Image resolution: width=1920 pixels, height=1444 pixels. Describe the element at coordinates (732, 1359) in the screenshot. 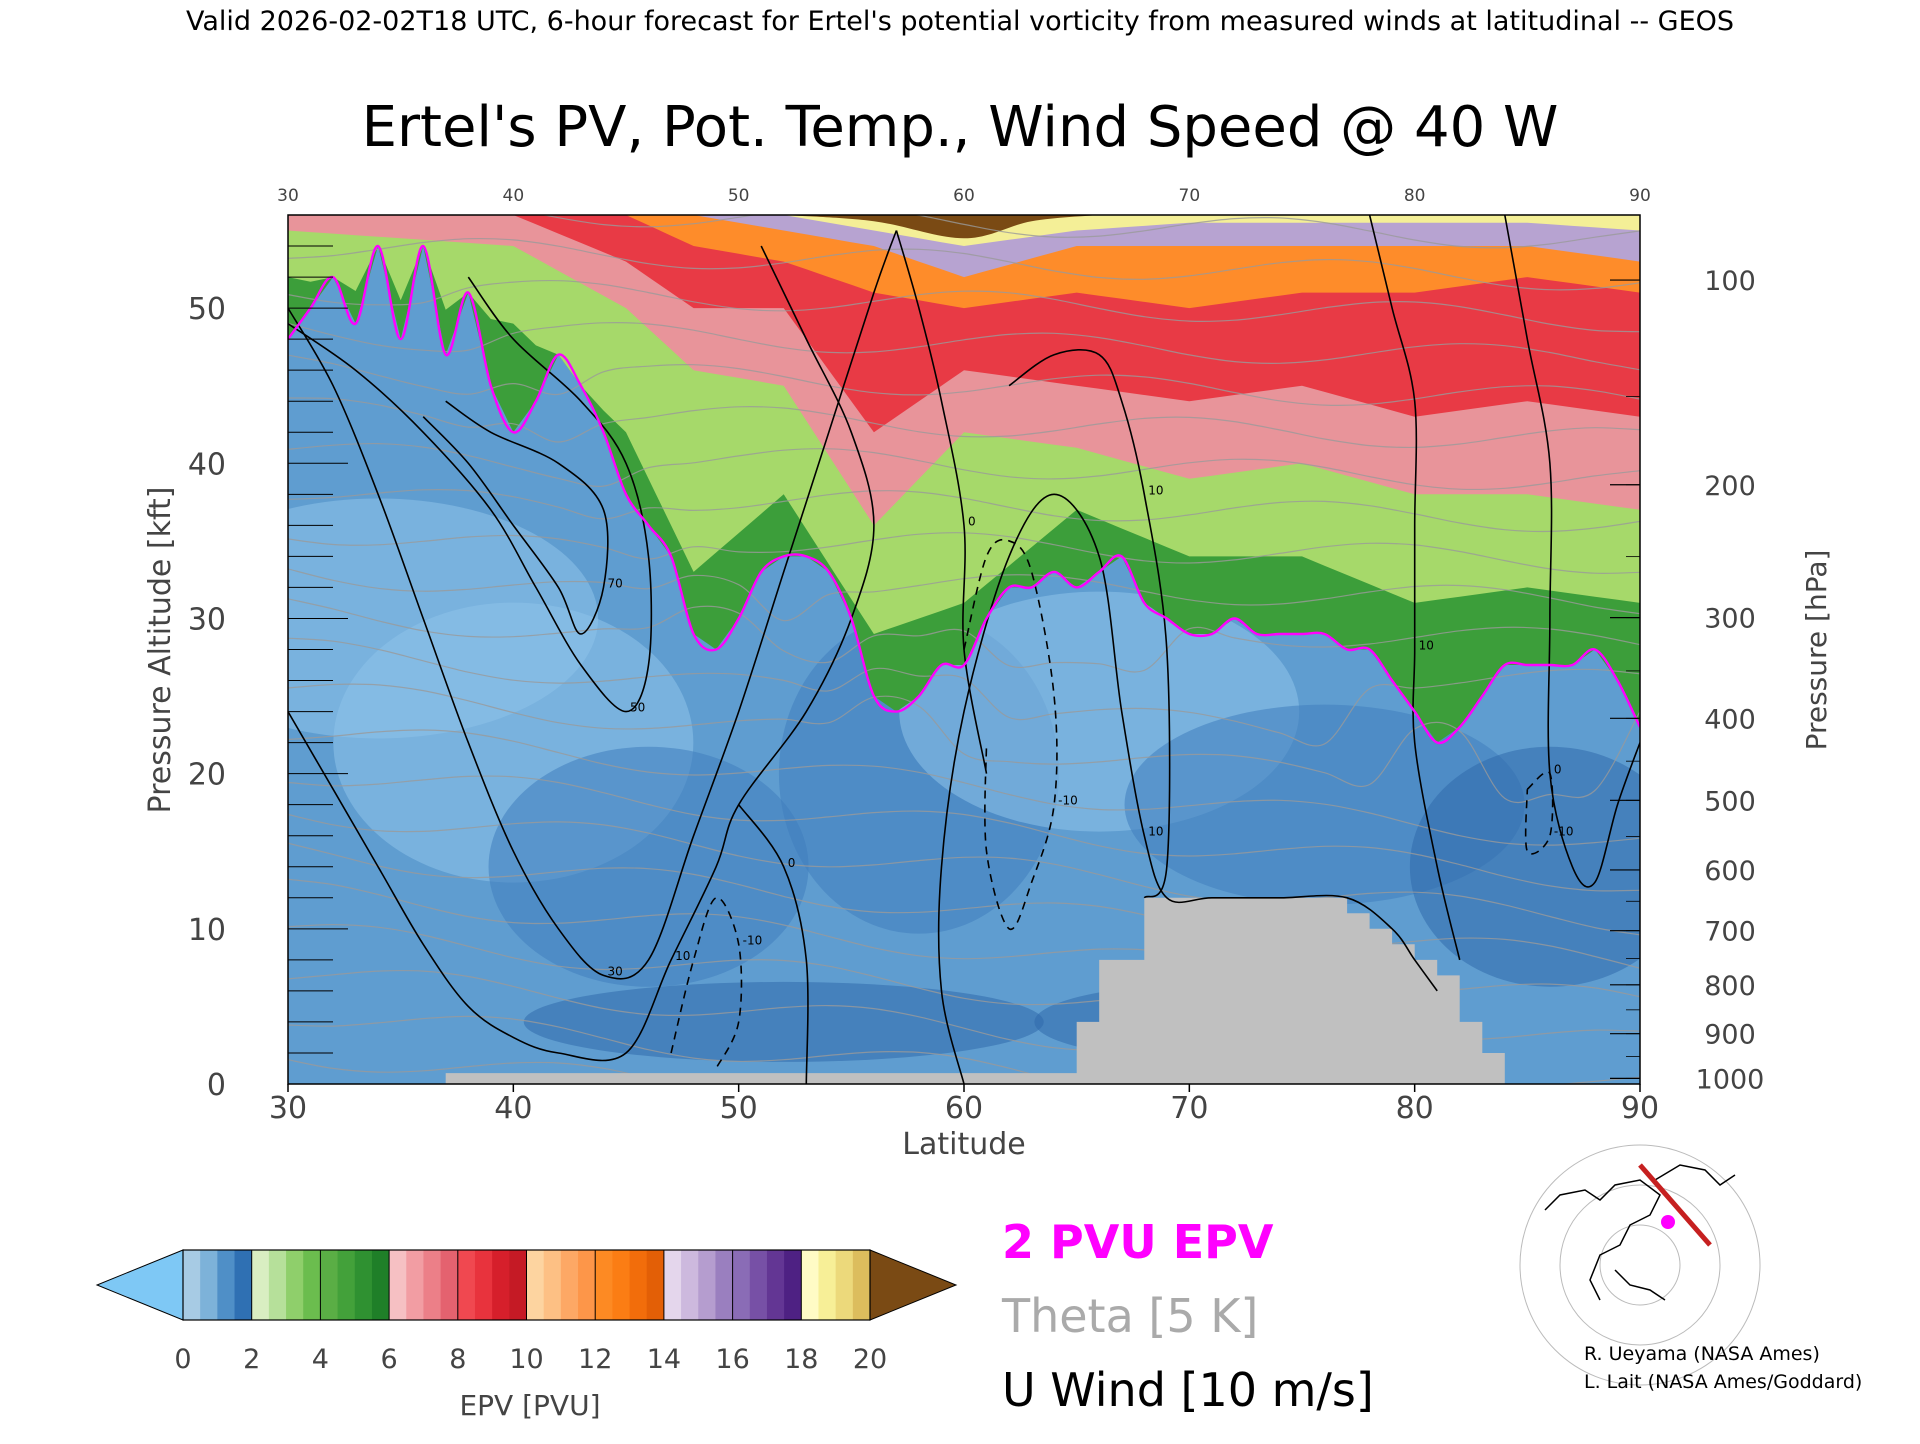

I see `colorbar-tick-label: 16` at that location.